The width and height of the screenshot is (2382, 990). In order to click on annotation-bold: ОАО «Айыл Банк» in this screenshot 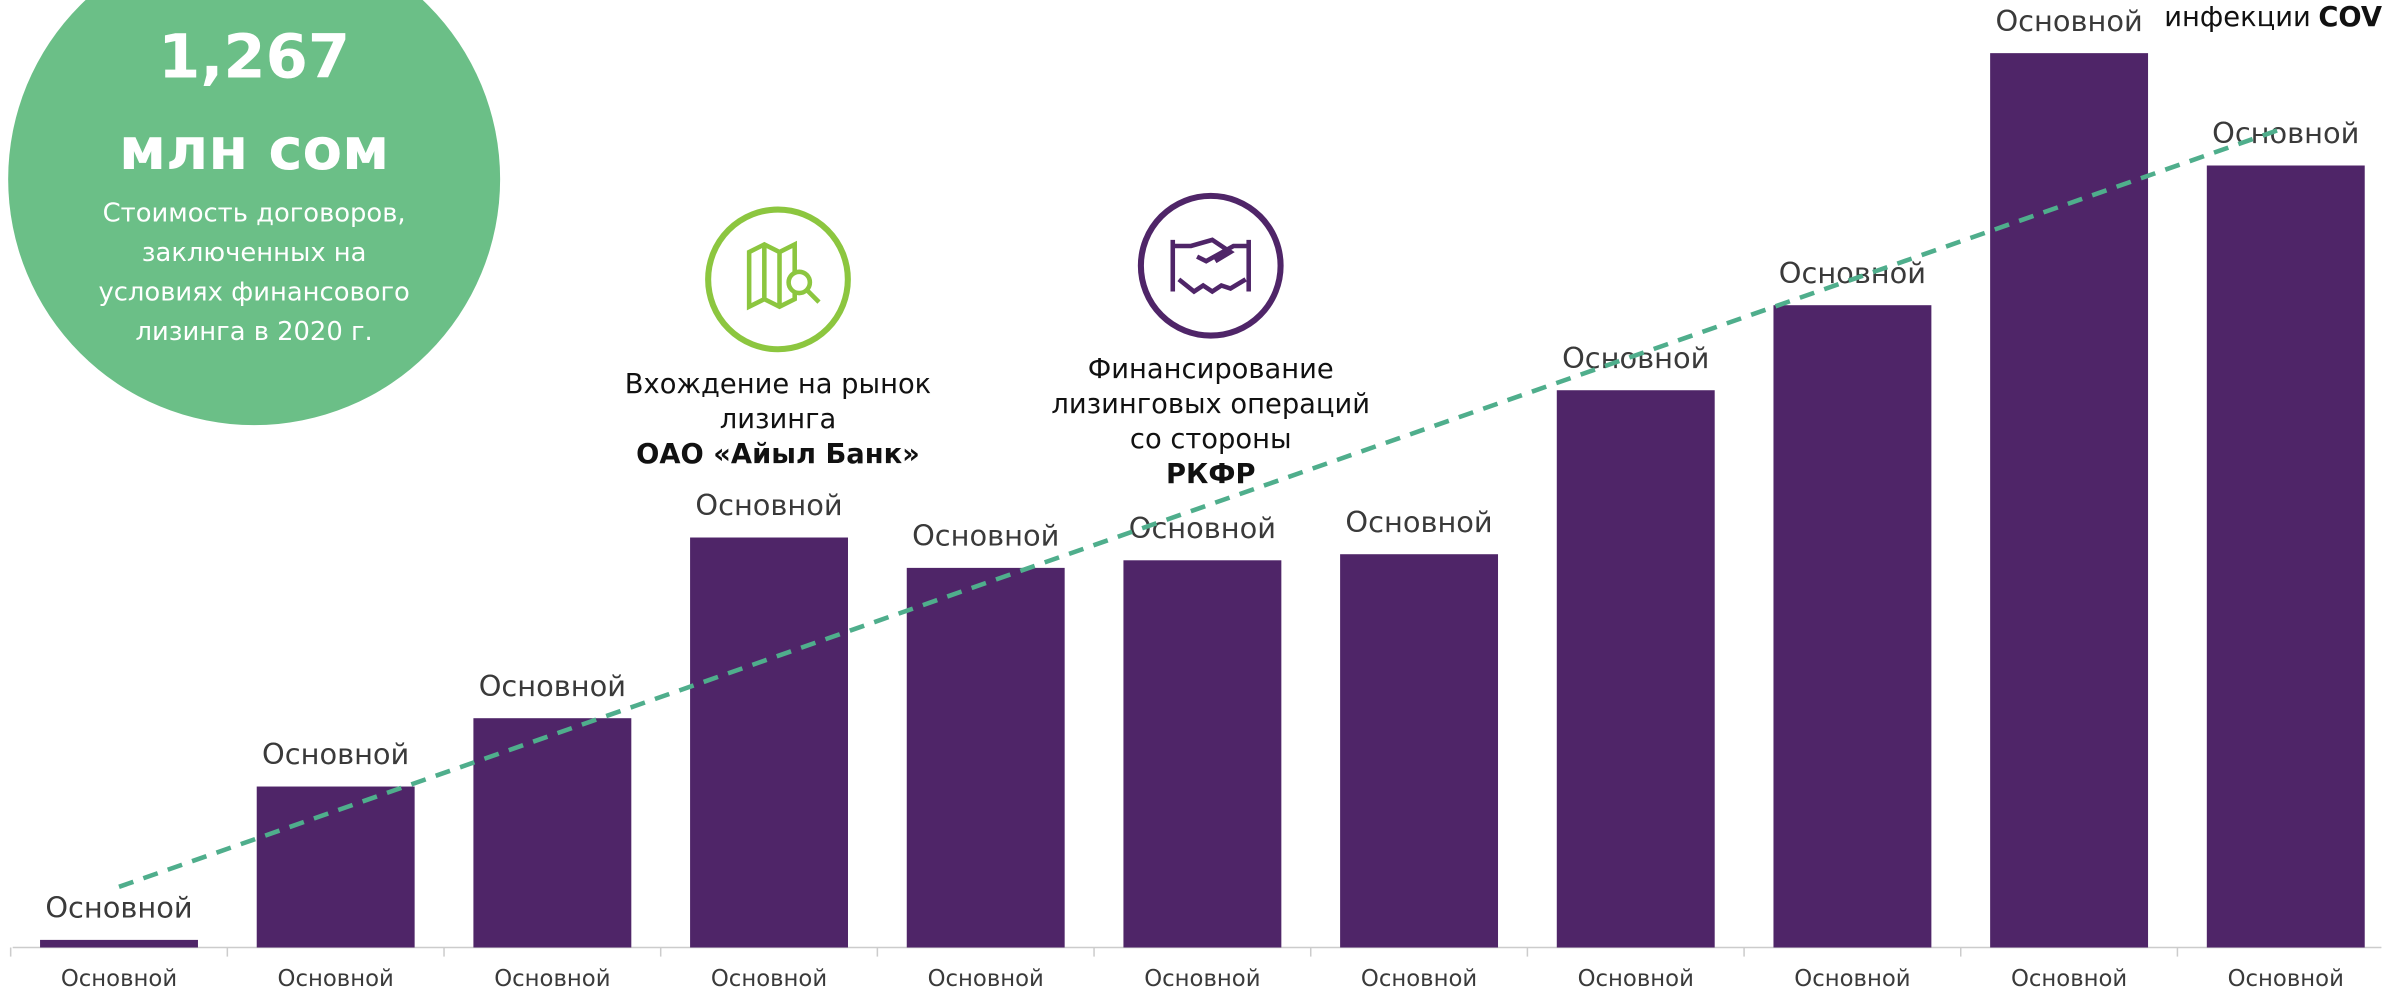, I will do `click(778, 454)`.